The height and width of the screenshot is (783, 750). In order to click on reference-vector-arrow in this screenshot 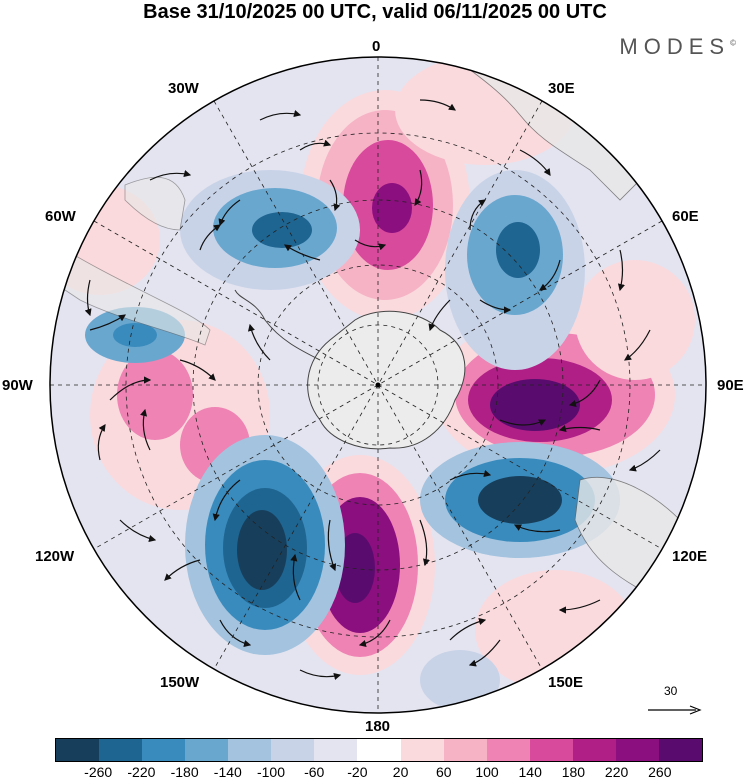, I will do `click(675, 710)`.